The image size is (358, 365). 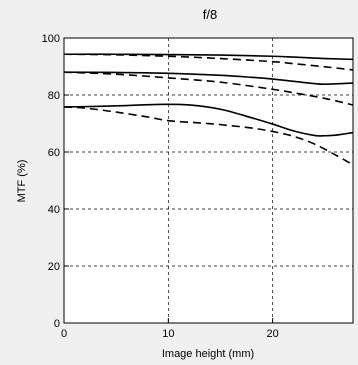 I want to click on x-tick-label: 20, so click(x=273, y=334).